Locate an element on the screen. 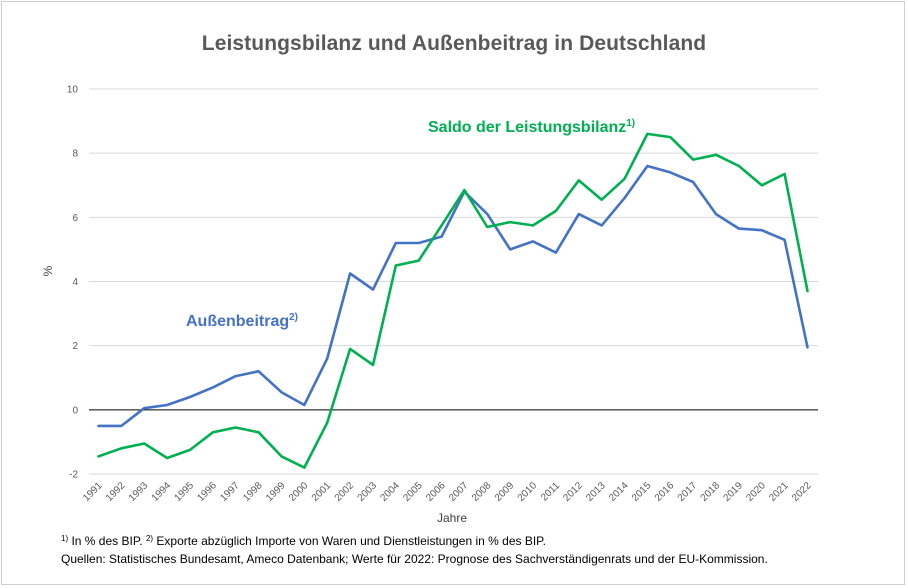 The height and width of the screenshot is (588, 908). x-tick-label: 1994 is located at coordinates (162, 492).